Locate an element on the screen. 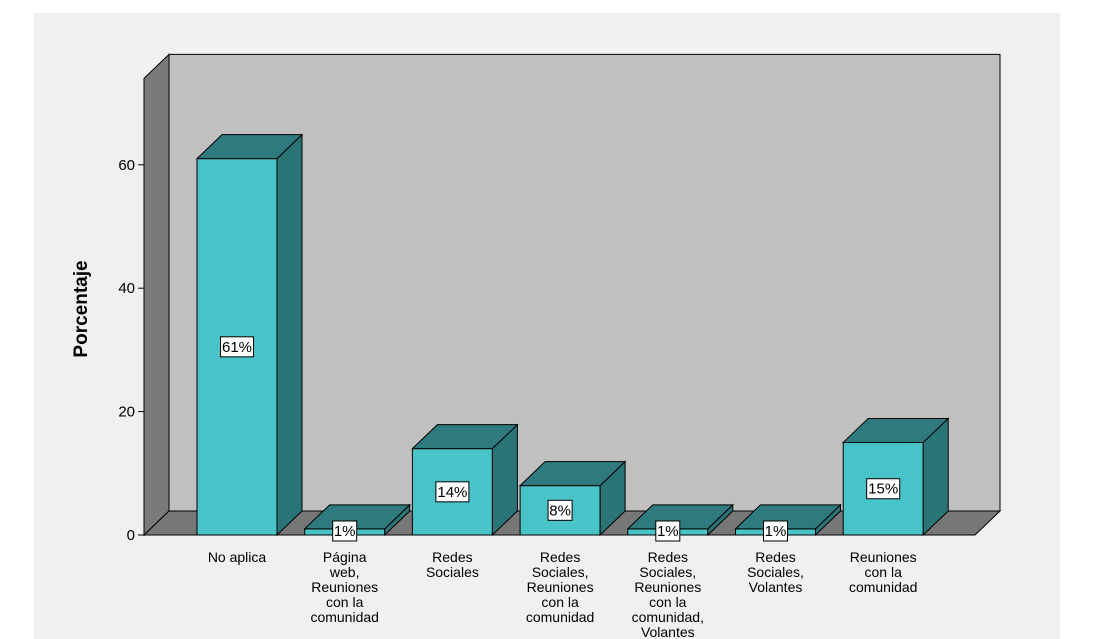 Image resolution: width=1094 pixels, height=639 pixels. bar: 14% is located at coordinates (465, 480).